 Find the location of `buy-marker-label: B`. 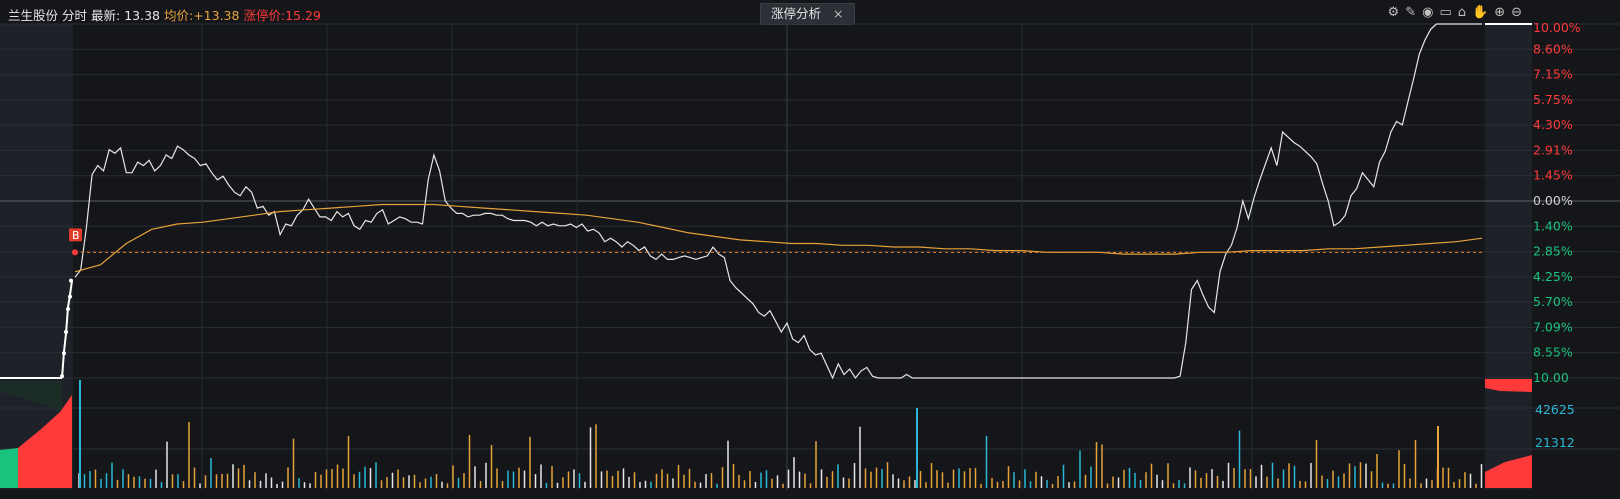

buy-marker-label: B is located at coordinates (76, 235).